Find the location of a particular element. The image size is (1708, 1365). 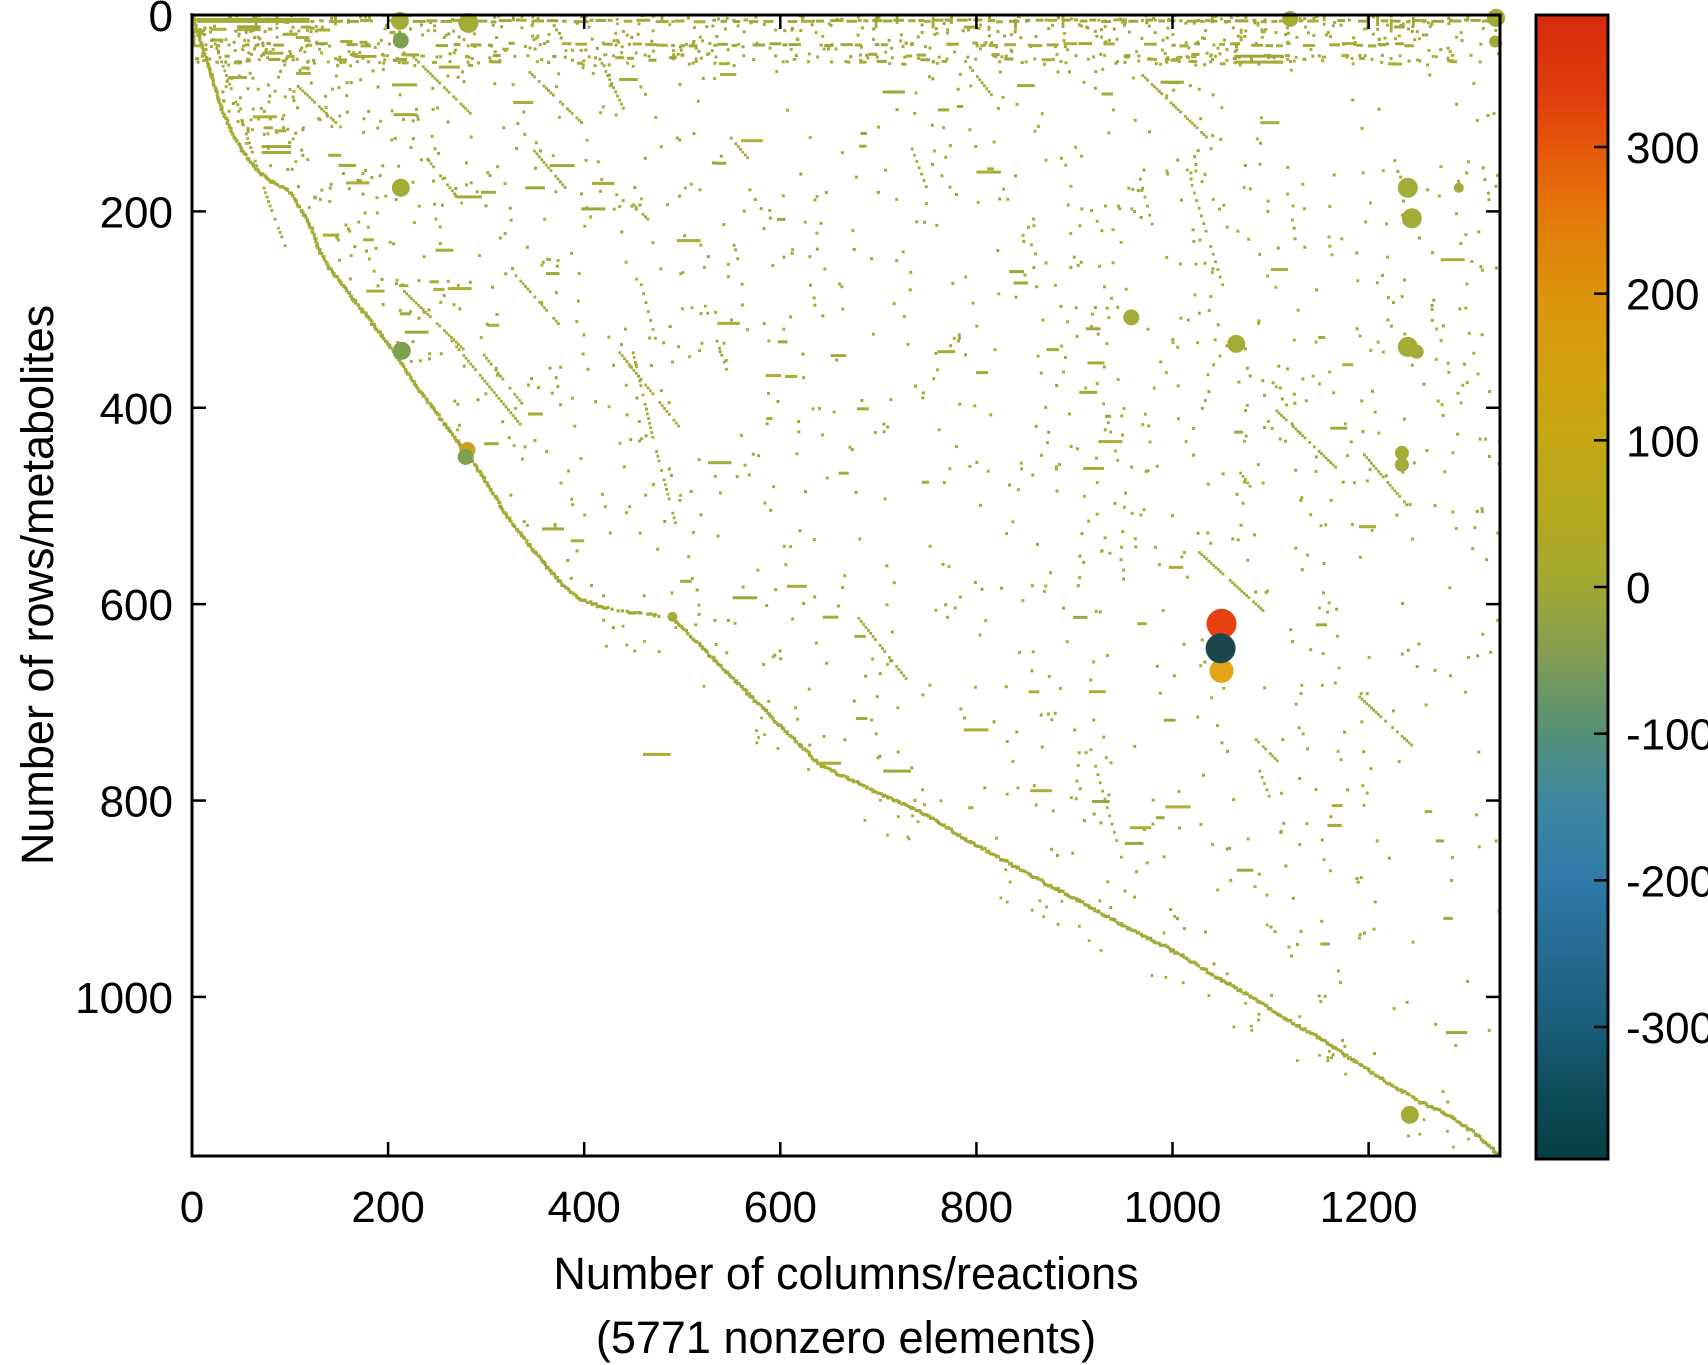

colorbar: 300 200 100 0 -100 -200 -300 is located at coordinates (1621, 587).